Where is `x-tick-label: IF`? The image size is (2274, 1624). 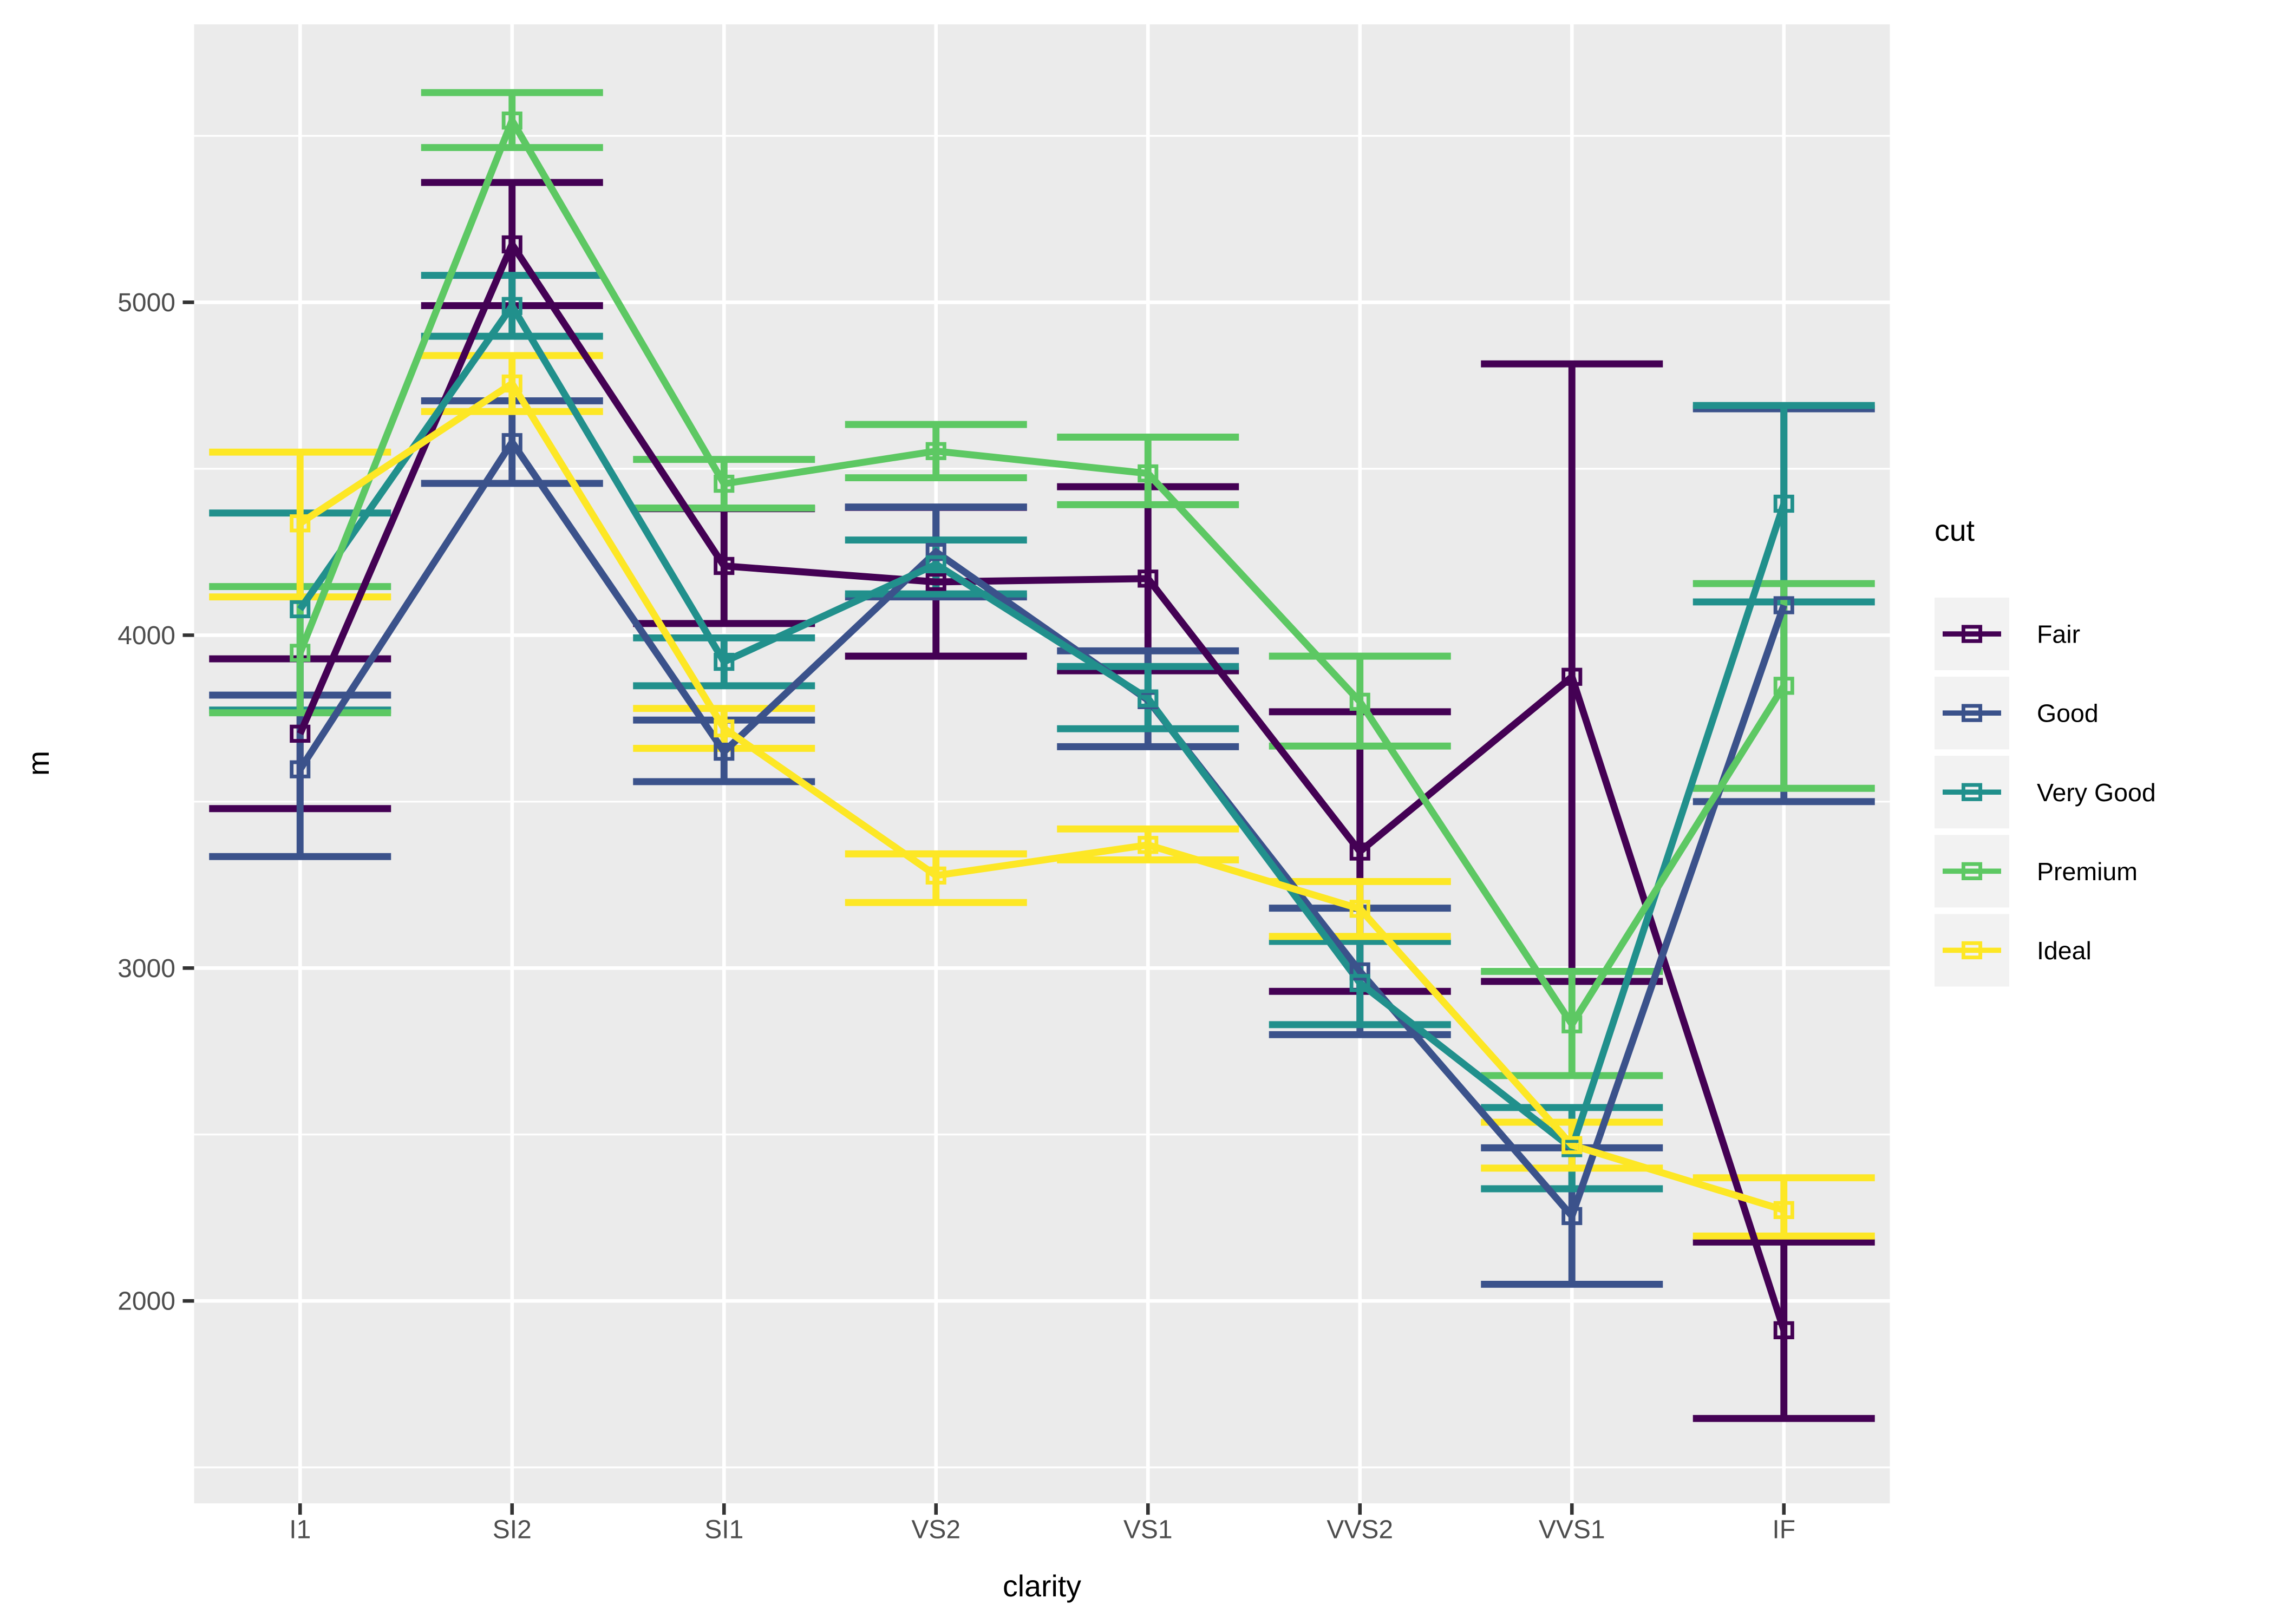 x-tick-label: IF is located at coordinates (1784, 1530).